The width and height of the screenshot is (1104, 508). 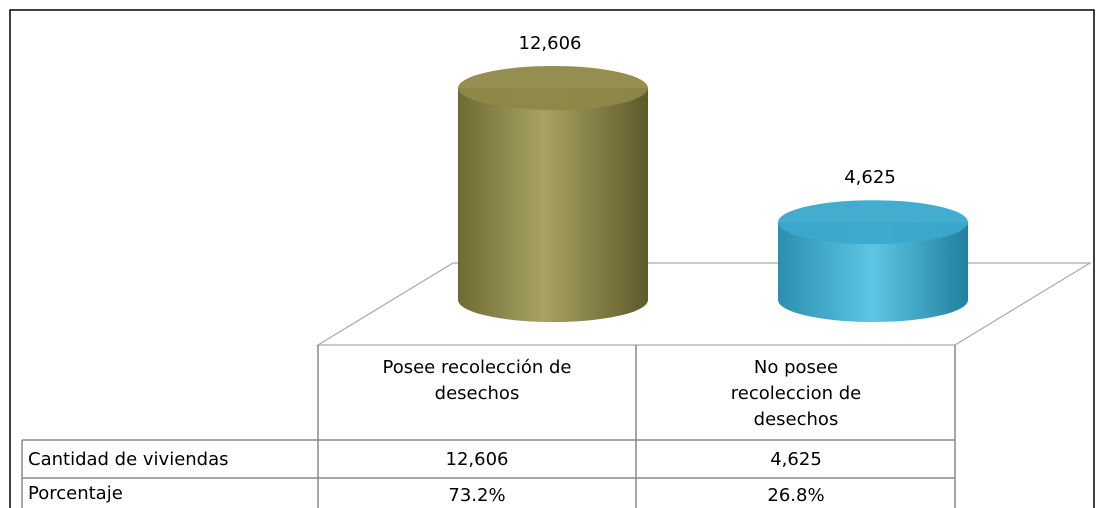 I want to click on row-label: Cantidad de viviendas, so click(x=128, y=459).